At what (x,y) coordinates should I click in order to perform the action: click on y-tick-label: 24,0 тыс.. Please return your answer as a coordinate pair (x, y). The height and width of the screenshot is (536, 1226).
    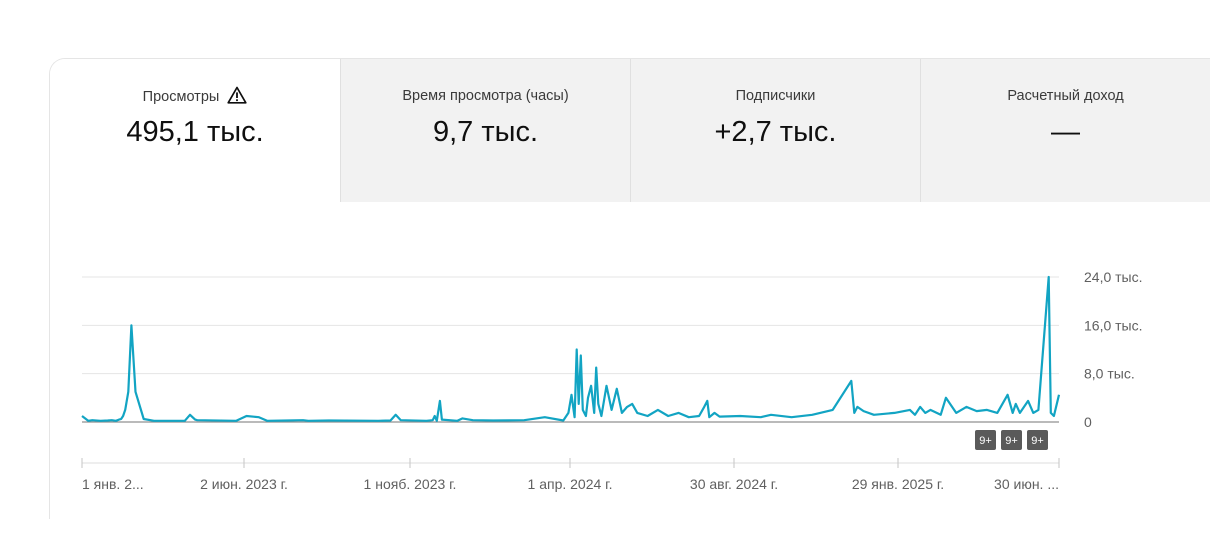
    Looking at the image, I should click on (1113, 277).